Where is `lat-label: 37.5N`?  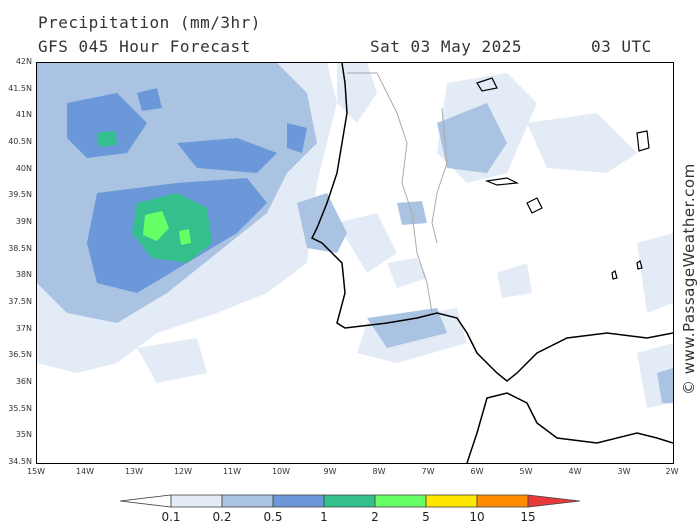 lat-label: 37.5N is located at coordinates (20, 301).